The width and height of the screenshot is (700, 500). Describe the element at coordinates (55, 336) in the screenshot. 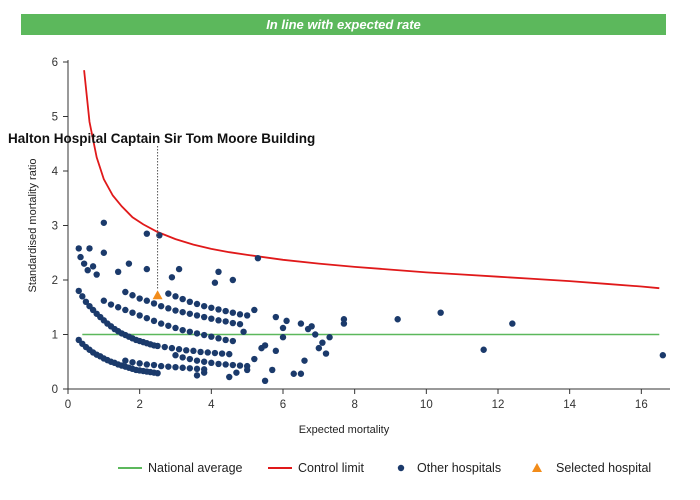

I see `y-tick-label: 1` at that location.